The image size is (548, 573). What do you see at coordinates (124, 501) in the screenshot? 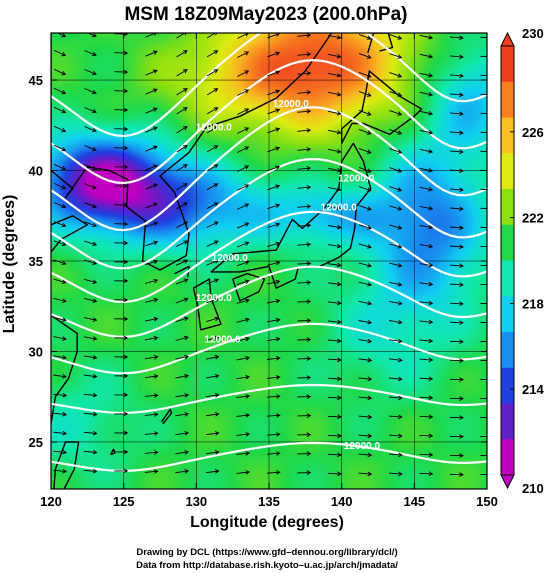
I see `x-tick-label: 125` at bounding box center [124, 501].